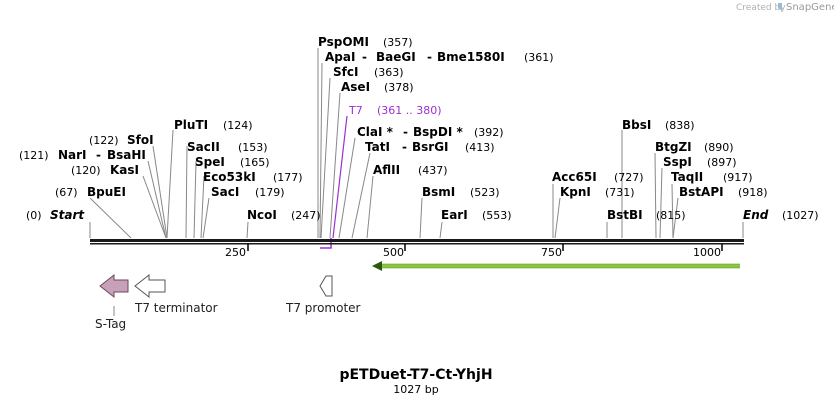  What do you see at coordinates (235, 252) in the screenshot?
I see `ruler-tick-250: 250` at bounding box center [235, 252].